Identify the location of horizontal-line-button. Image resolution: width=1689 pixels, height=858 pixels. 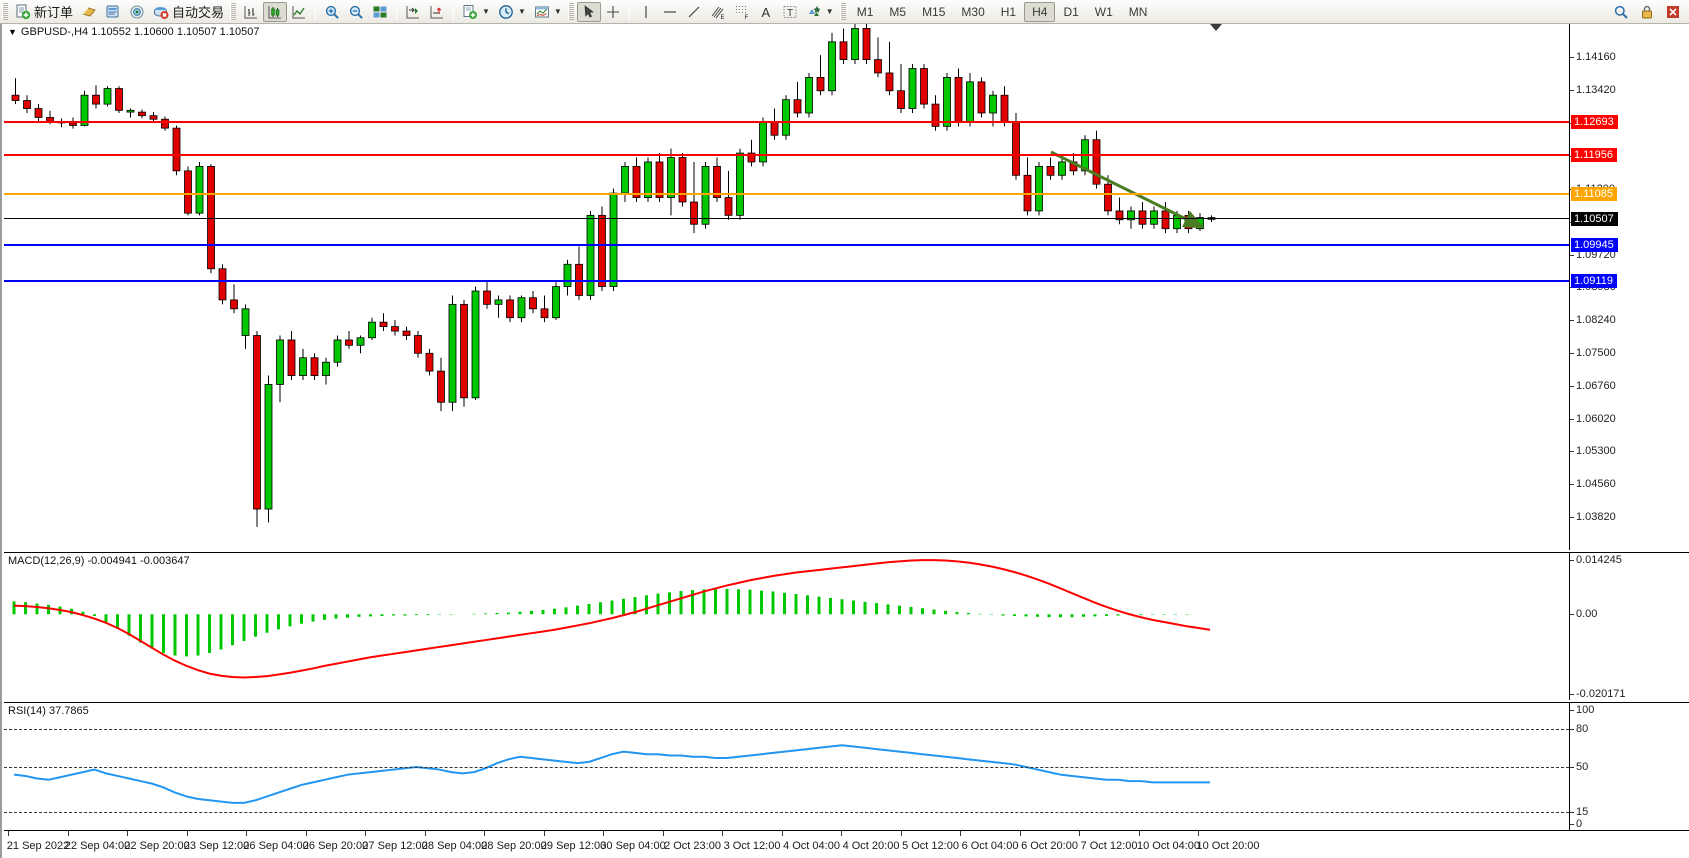
(670, 12).